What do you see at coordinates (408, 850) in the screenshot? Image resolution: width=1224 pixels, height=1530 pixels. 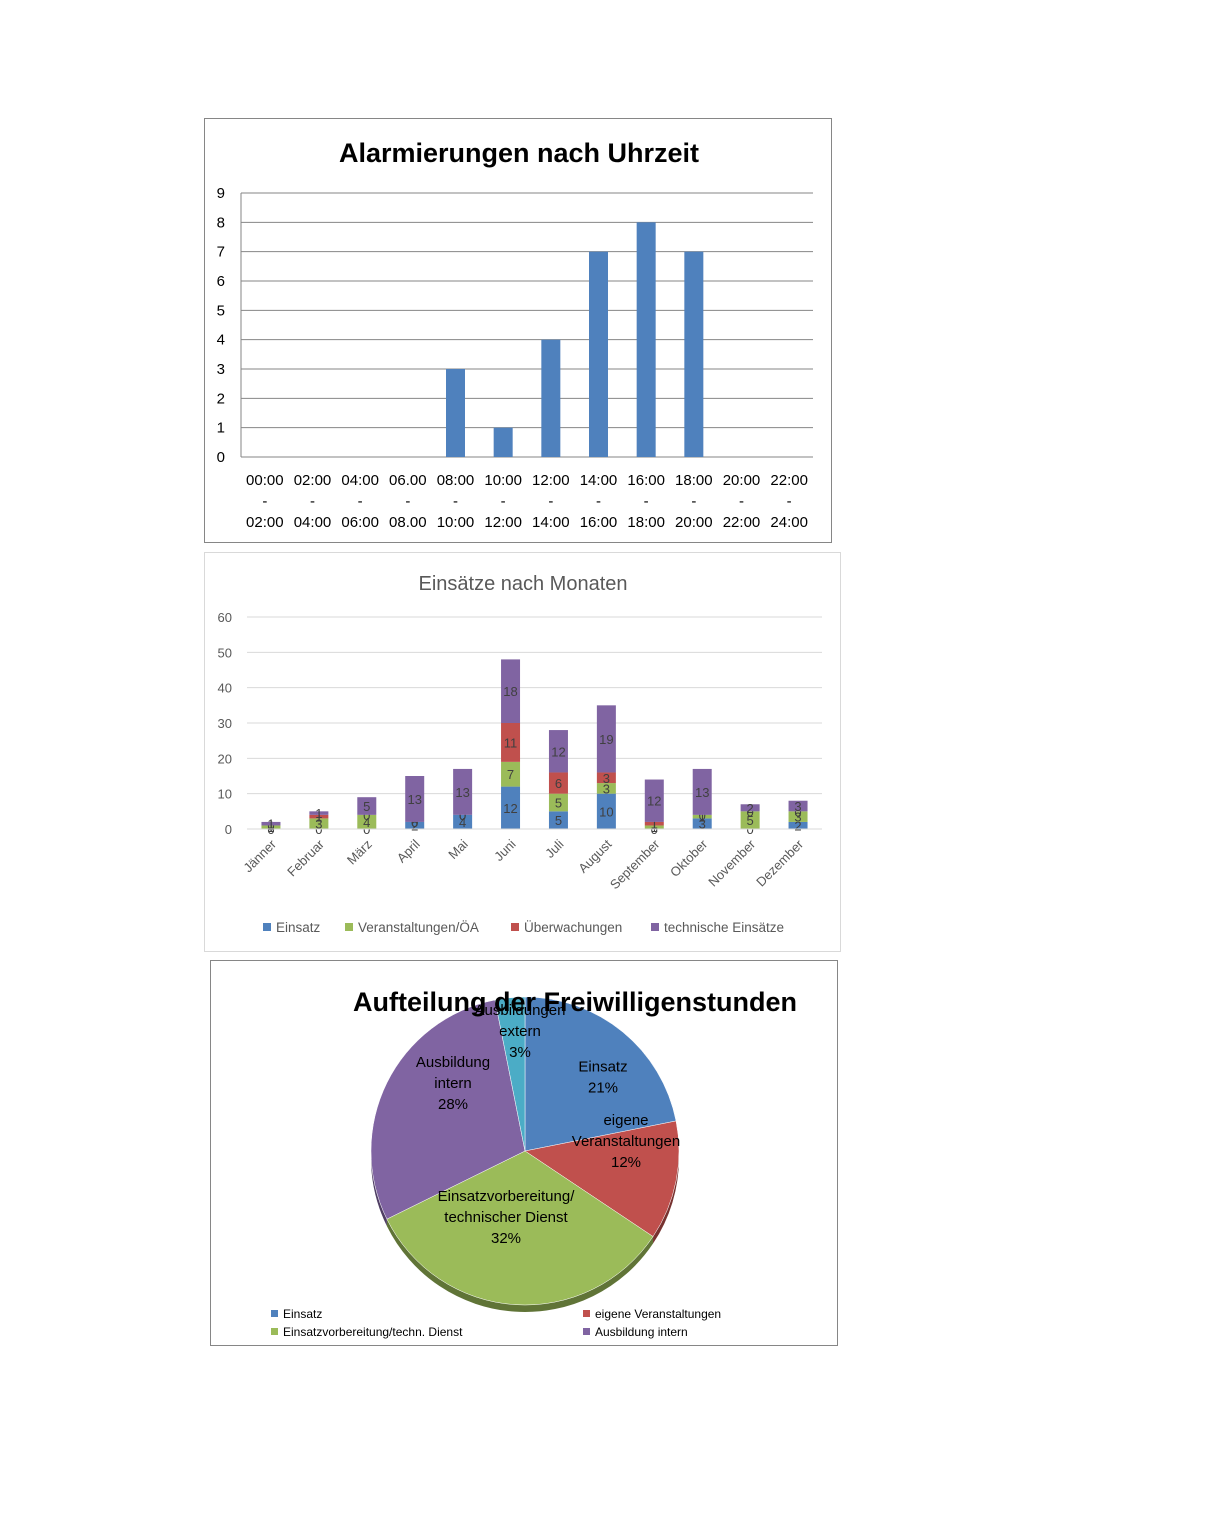 I see `x-tick-label: April` at bounding box center [408, 850].